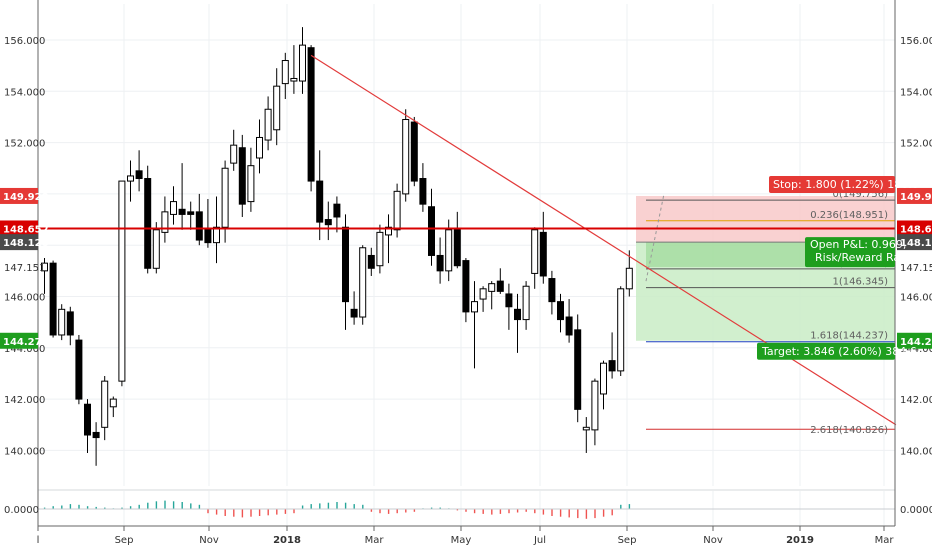 The width and height of the screenshot is (932, 550). I want to click on fib-level-label: 2.618(140.826), so click(849, 430).